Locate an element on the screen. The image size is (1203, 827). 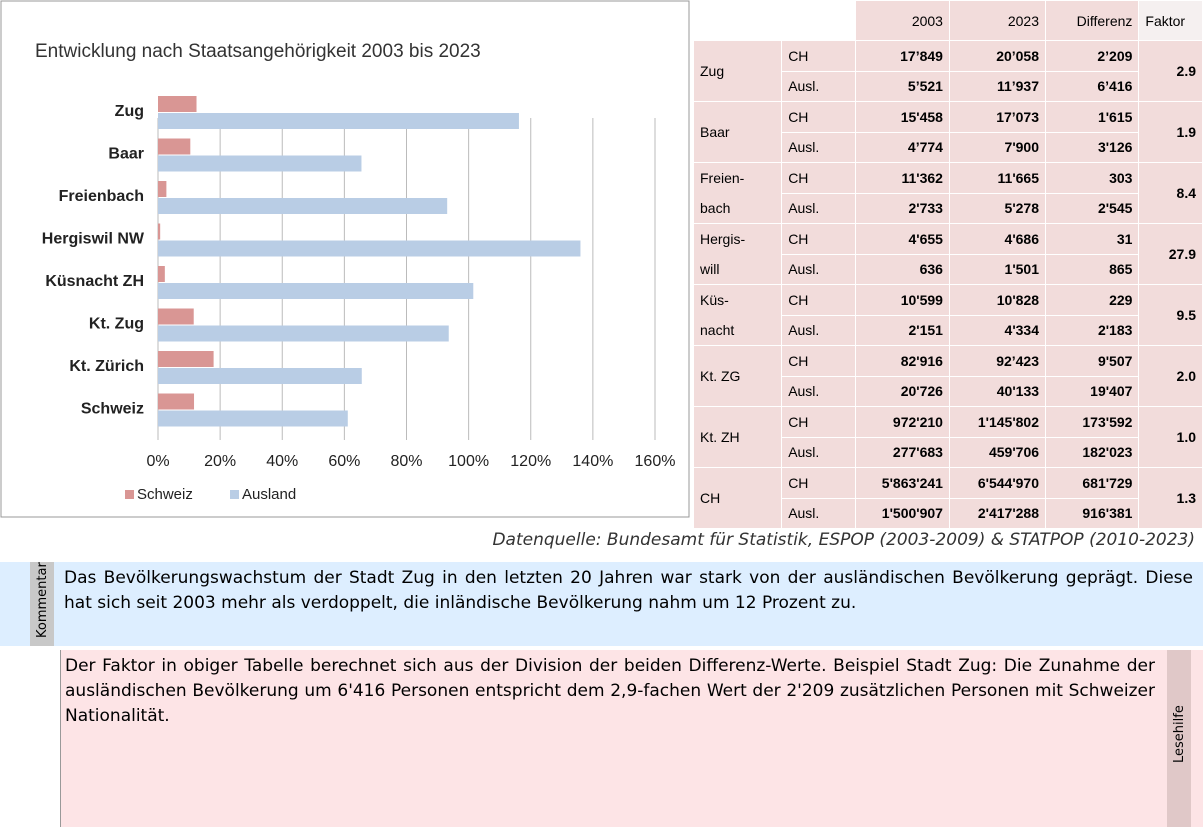
place-cell: Zug is located at coordinates (737, 71).